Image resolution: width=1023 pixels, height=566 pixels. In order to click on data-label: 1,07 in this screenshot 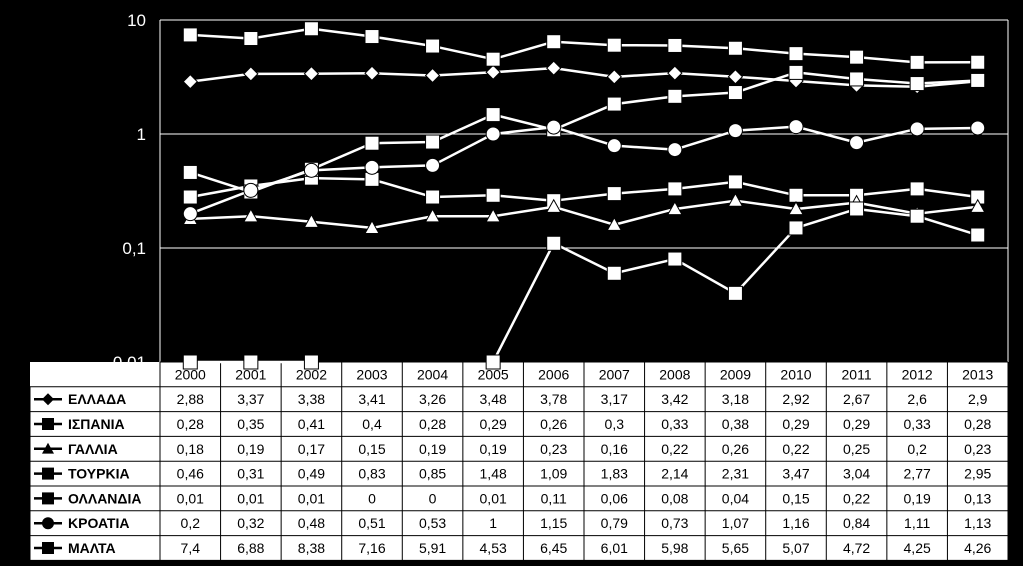, I will do `click(735, 523)`.